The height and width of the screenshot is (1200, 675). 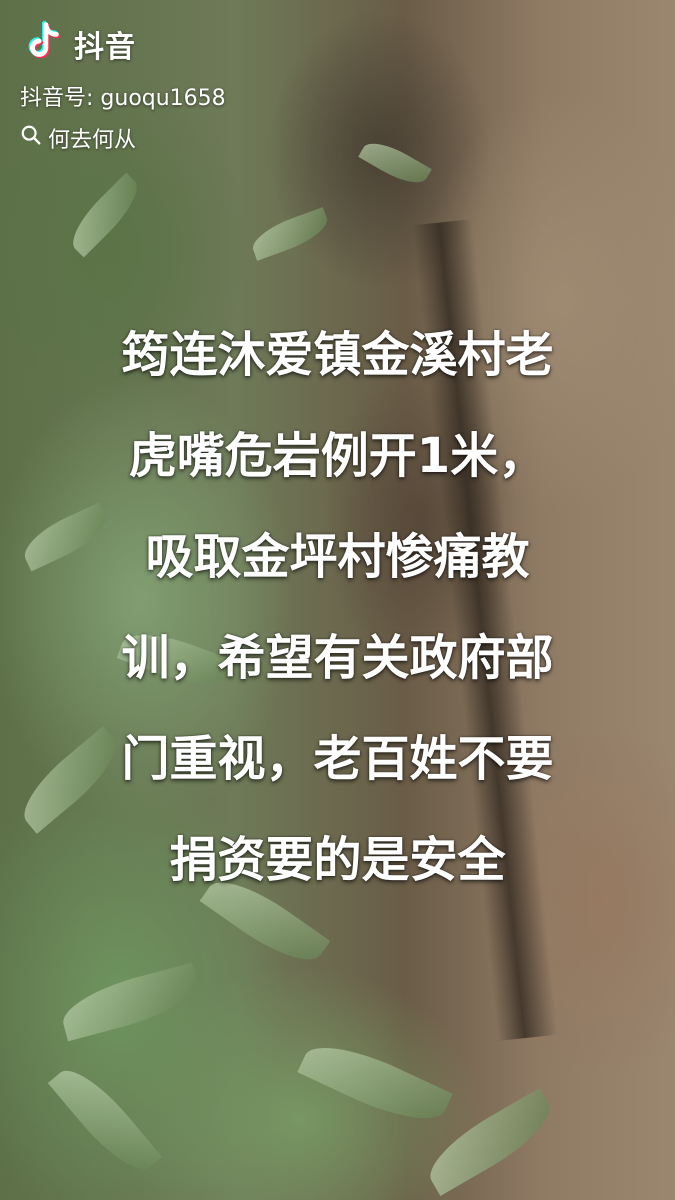 I want to click on douyin-watermark: 抖音 抖音号: guoqu1658 何去何从, so click(x=123, y=86).